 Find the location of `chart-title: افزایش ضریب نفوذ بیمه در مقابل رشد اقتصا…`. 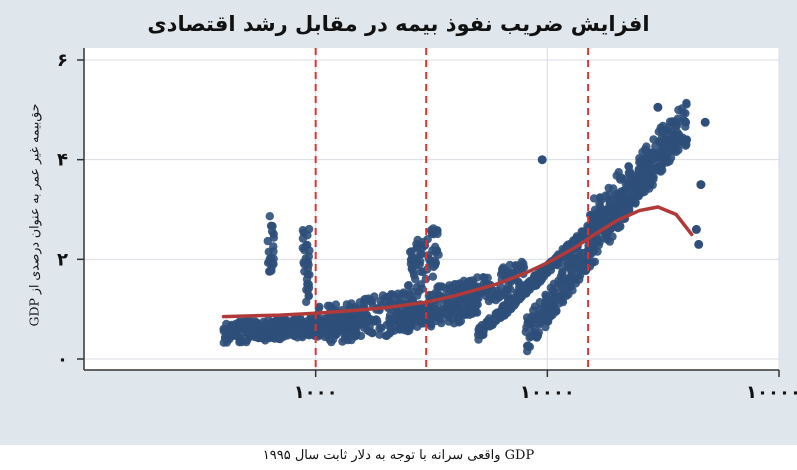

chart-title: افزایش ضریب نفوذ بیمه در مقابل رشد اقتصا… is located at coordinates (398, 24).